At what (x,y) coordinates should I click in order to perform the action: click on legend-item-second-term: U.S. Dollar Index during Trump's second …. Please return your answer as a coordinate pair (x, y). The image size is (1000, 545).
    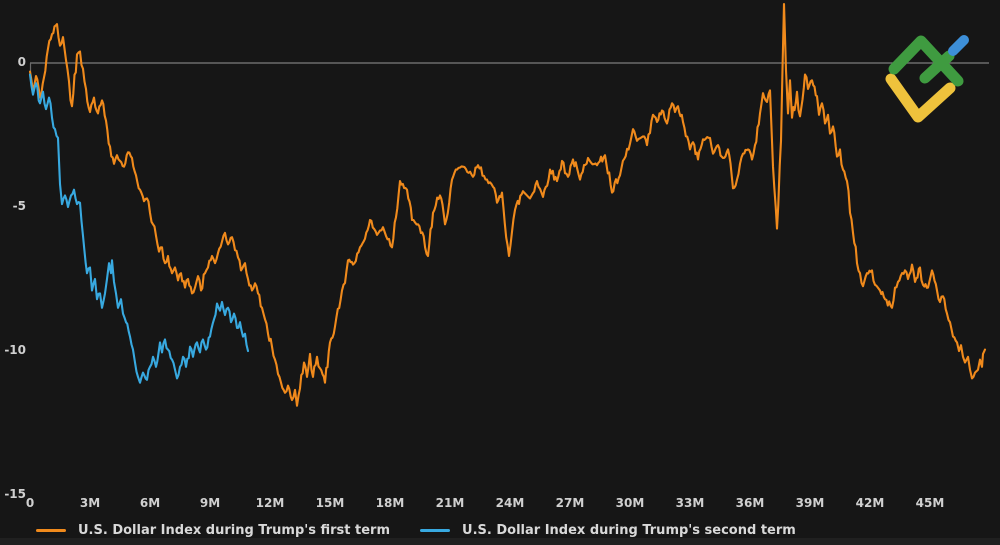
    Looking at the image, I should click on (608, 530).